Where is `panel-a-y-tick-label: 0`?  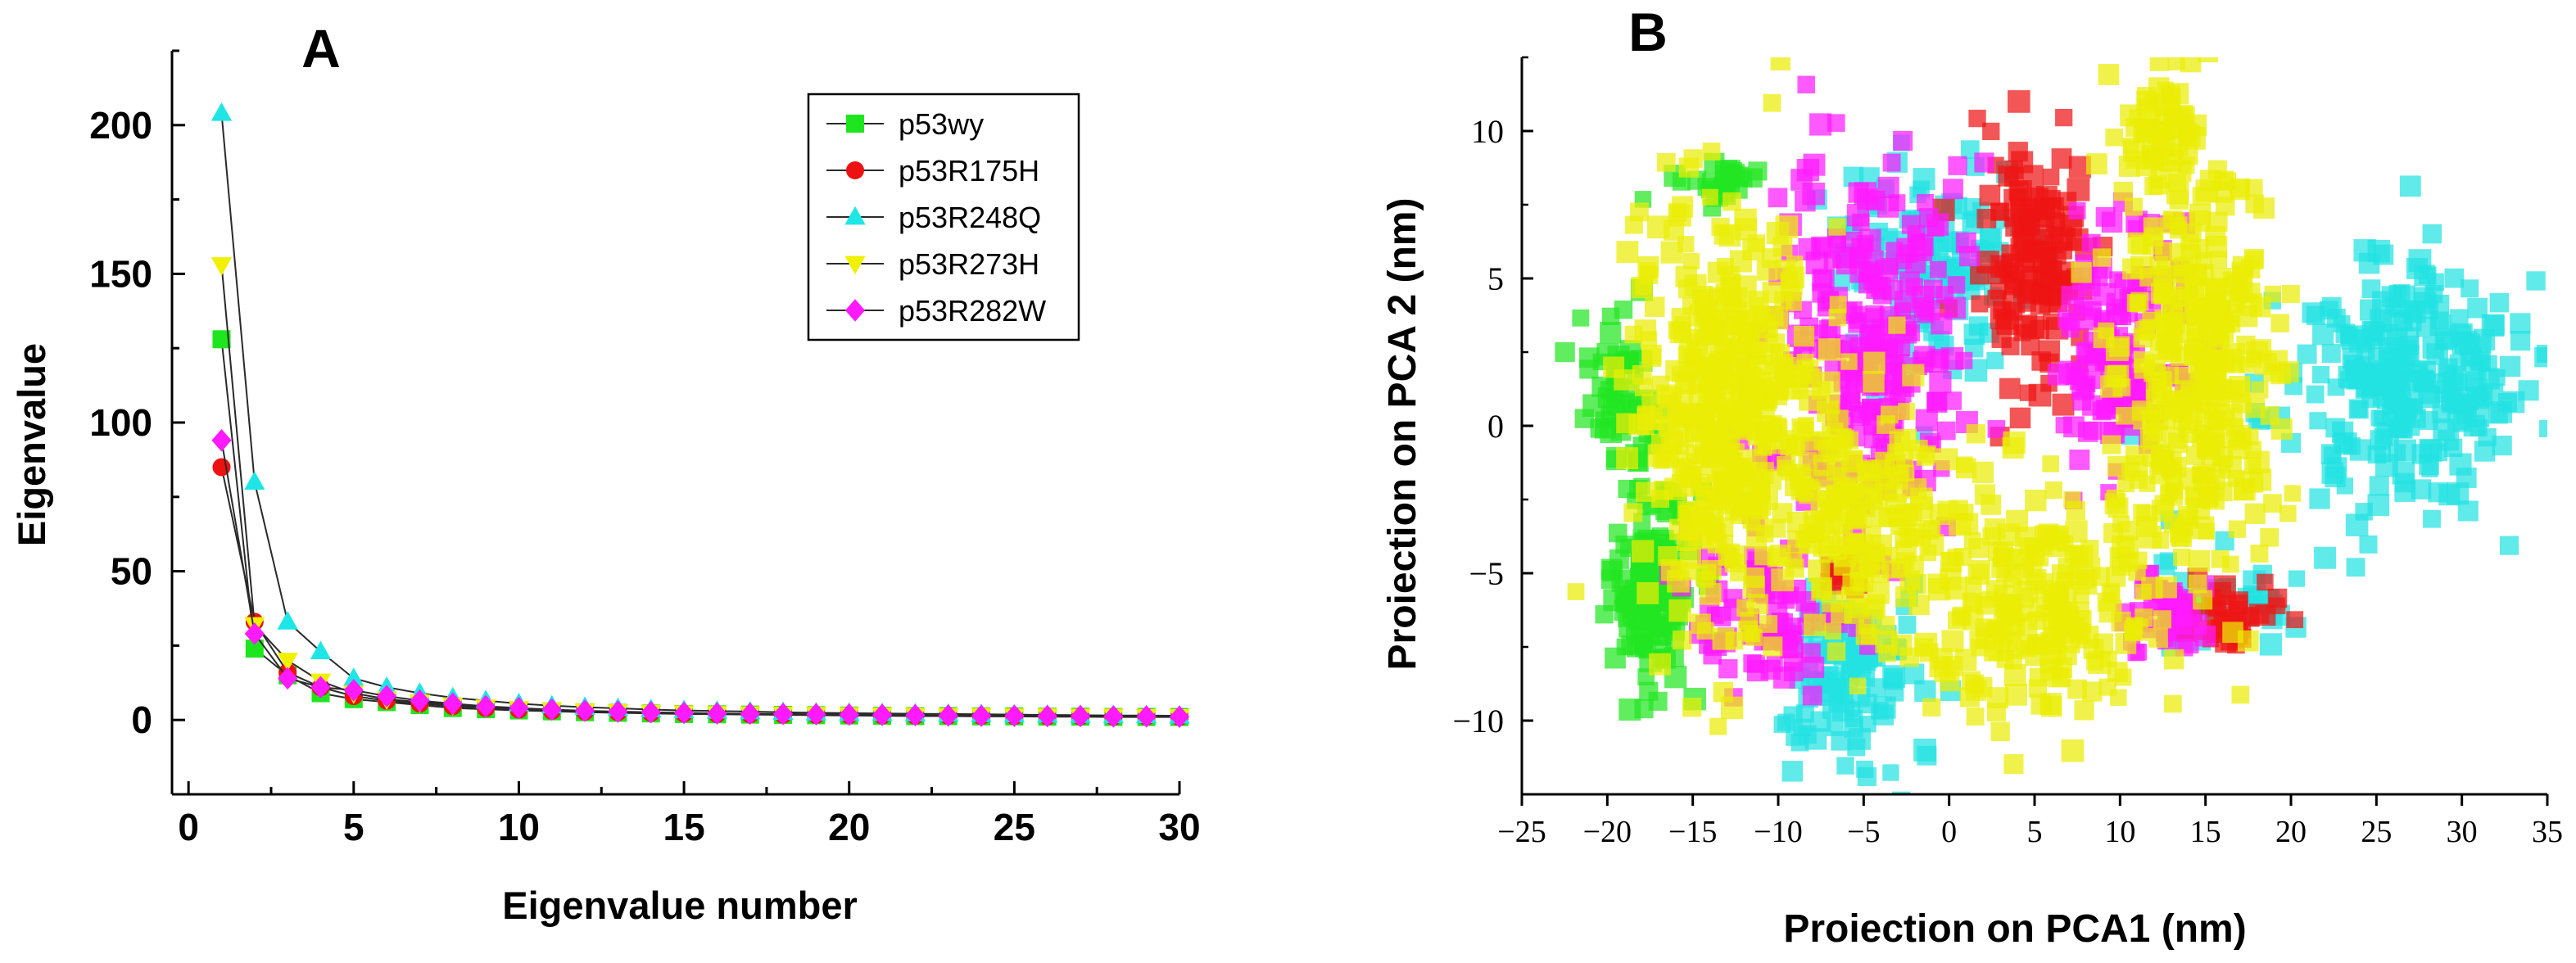
panel-a-y-tick-label: 0 is located at coordinates (141, 720).